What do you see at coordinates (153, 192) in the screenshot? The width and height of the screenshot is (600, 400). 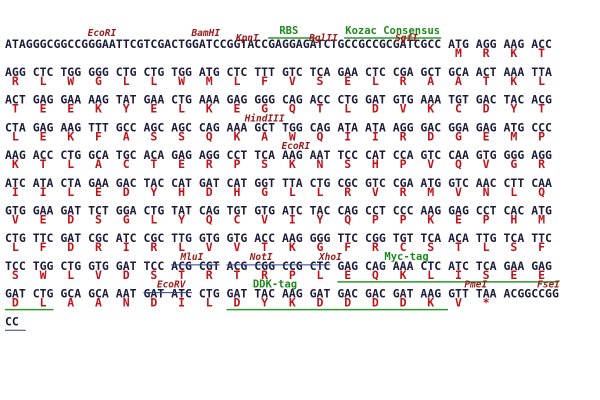 I see `amino-acid: Y` at bounding box center [153, 192].